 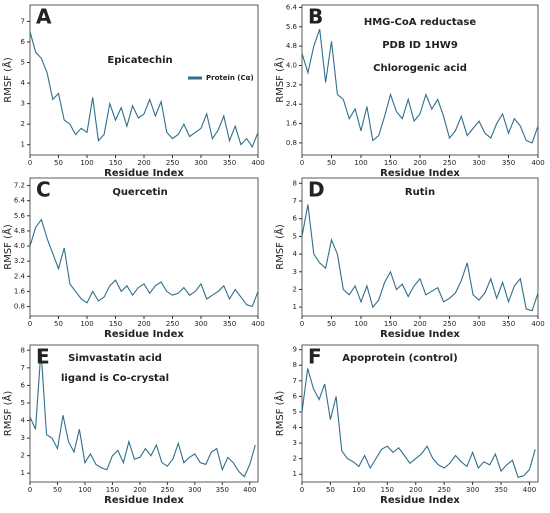 I want to click on annotation: Simvastatin acid, so click(x=115, y=358).